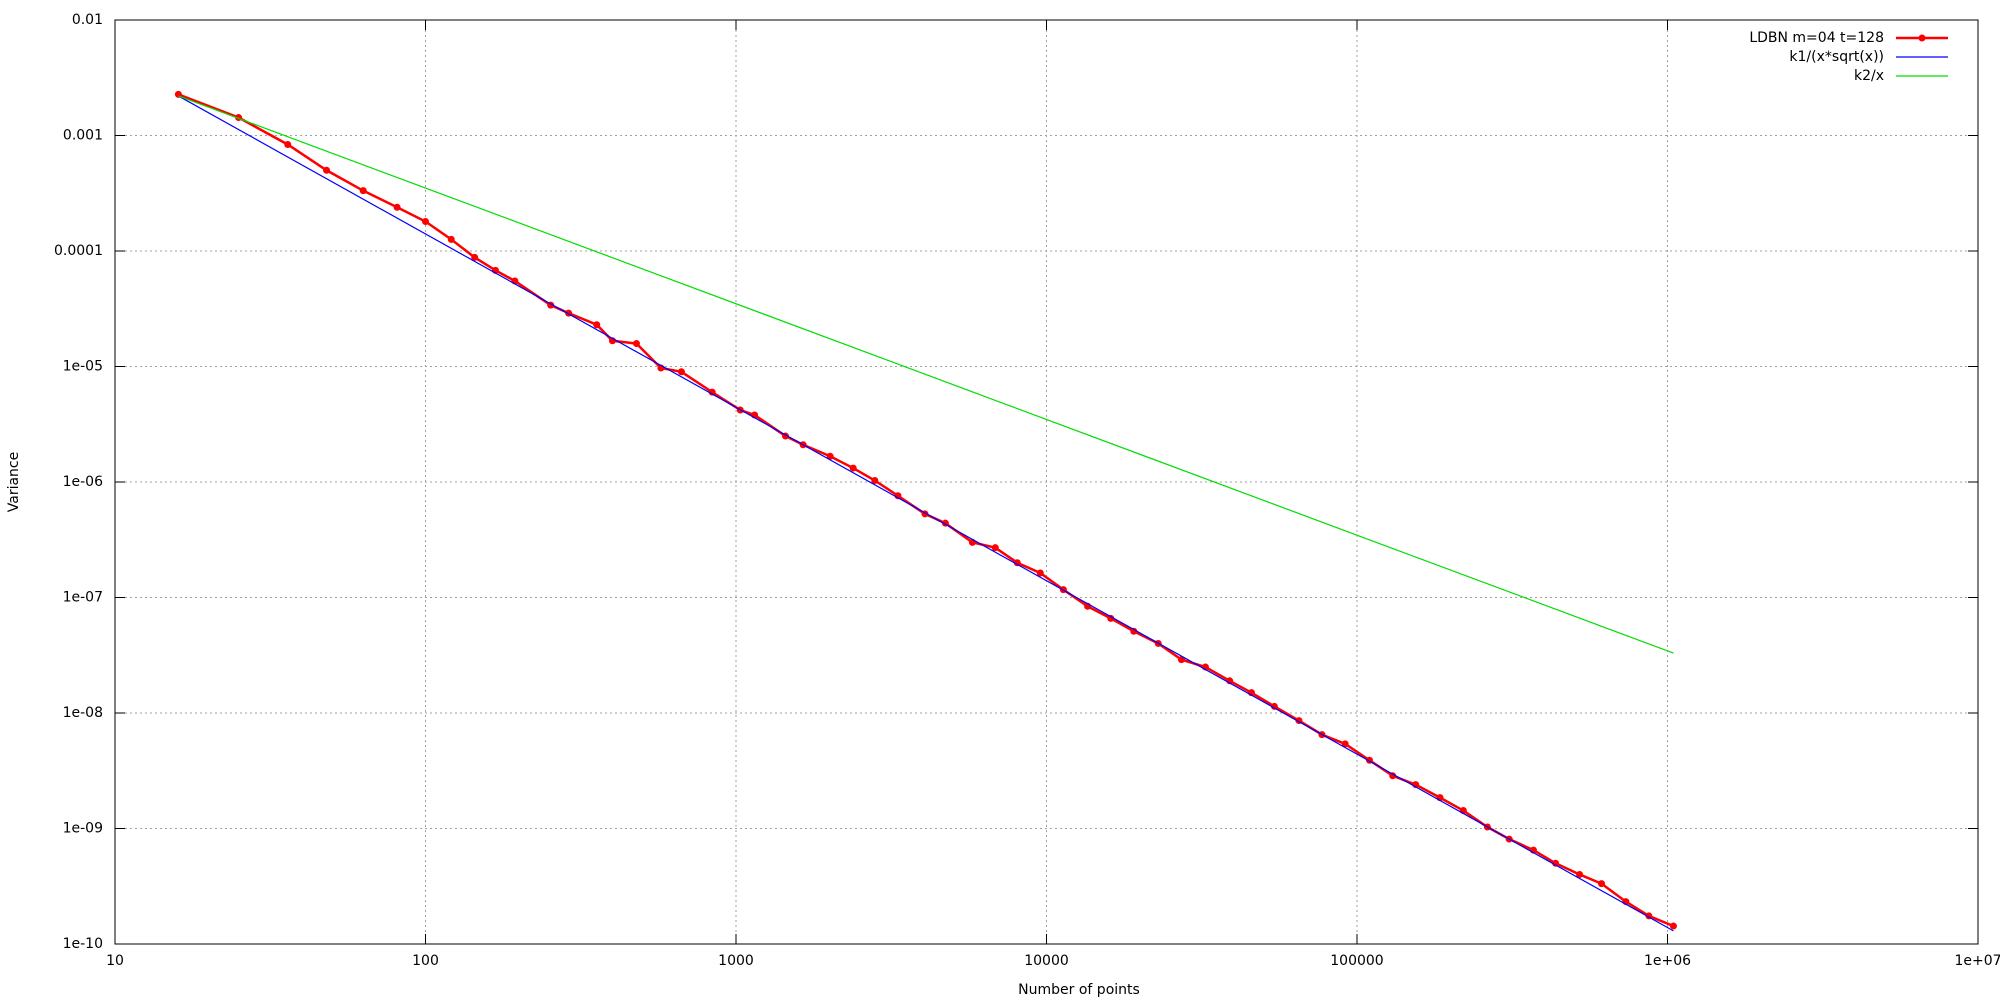 This screenshot has height=1004, width=2000. What do you see at coordinates (1869, 76) in the screenshot?
I see `legend-label: k2/x` at bounding box center [1869, 76].